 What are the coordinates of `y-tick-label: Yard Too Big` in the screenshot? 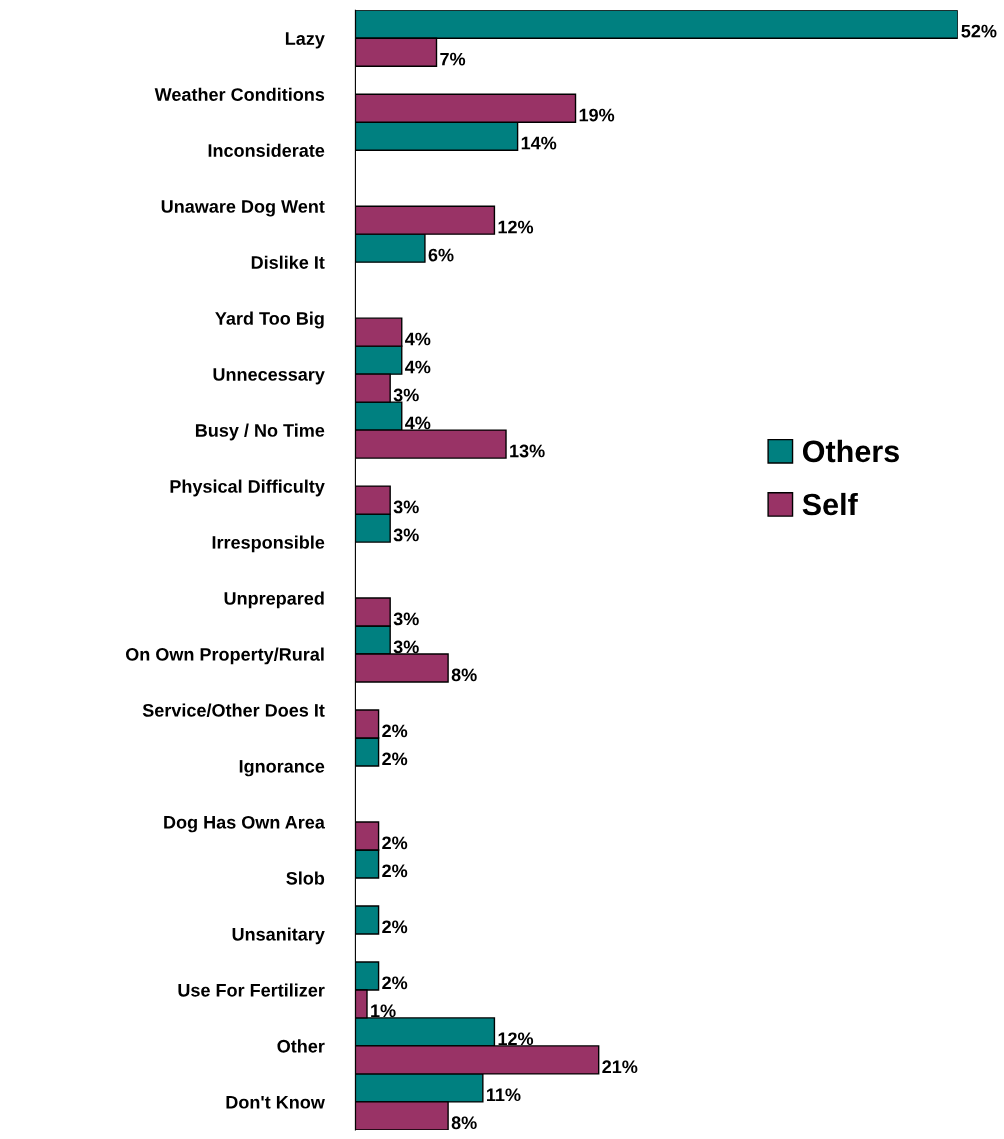 It's located at (269, 320).